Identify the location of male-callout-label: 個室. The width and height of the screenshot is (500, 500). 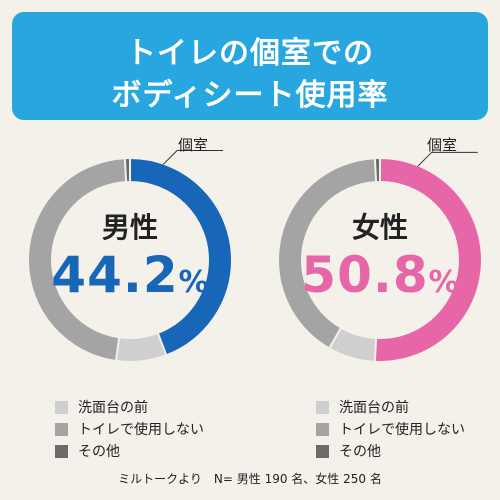
(193, 145).